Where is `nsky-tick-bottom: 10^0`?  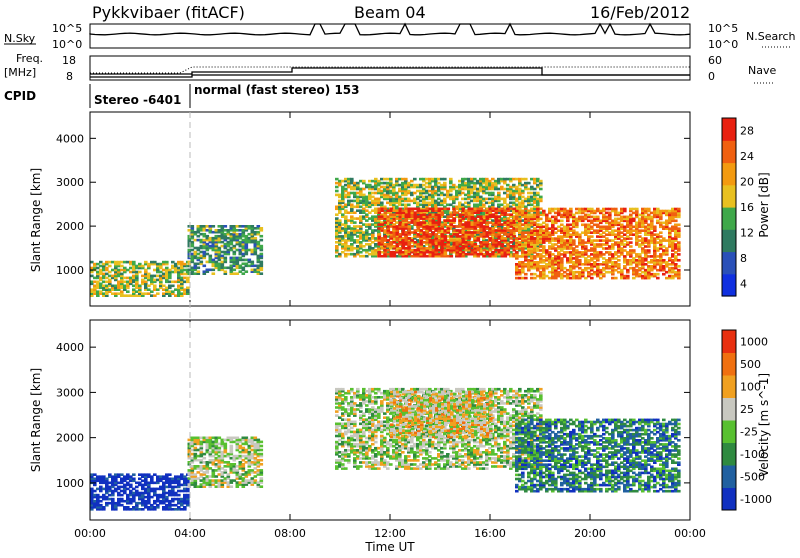
nsky-tick-bottom: 10^0 is located at coordinates (67, 44).